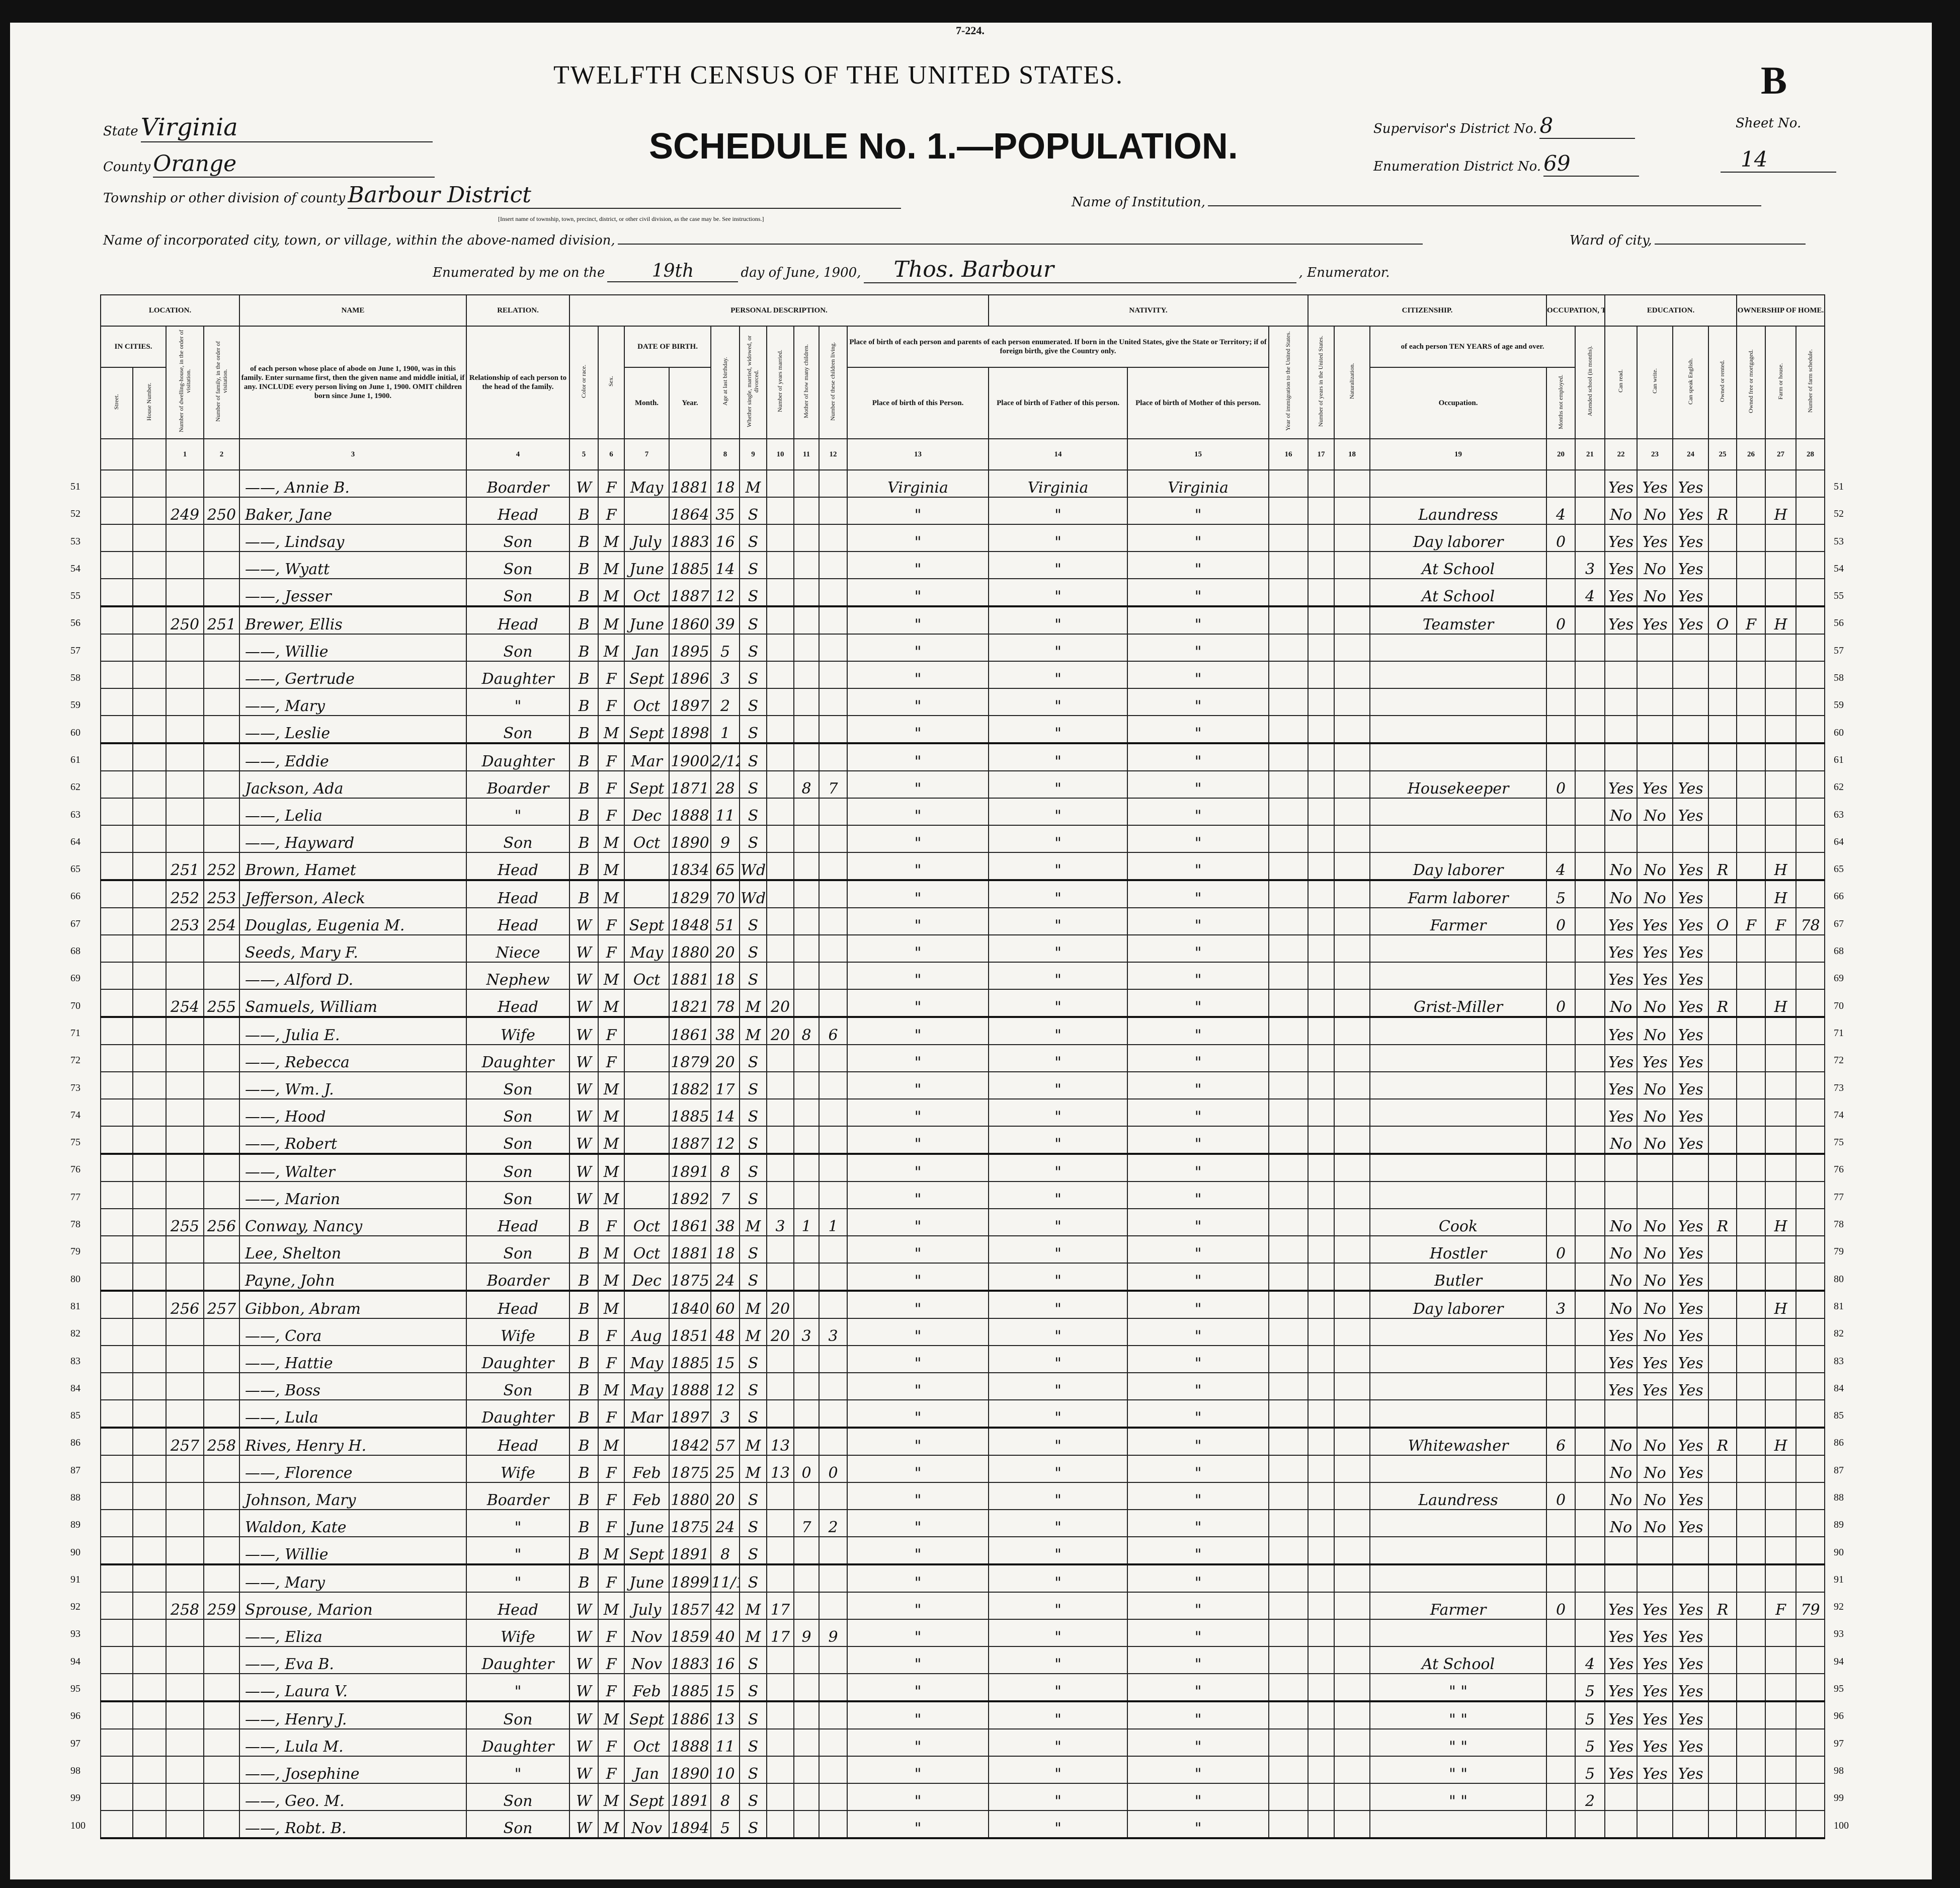  What do you see at coordinates (75, 1143) in the screenshot?
I see `line-number: 75` at bounding box center [75, 1143].